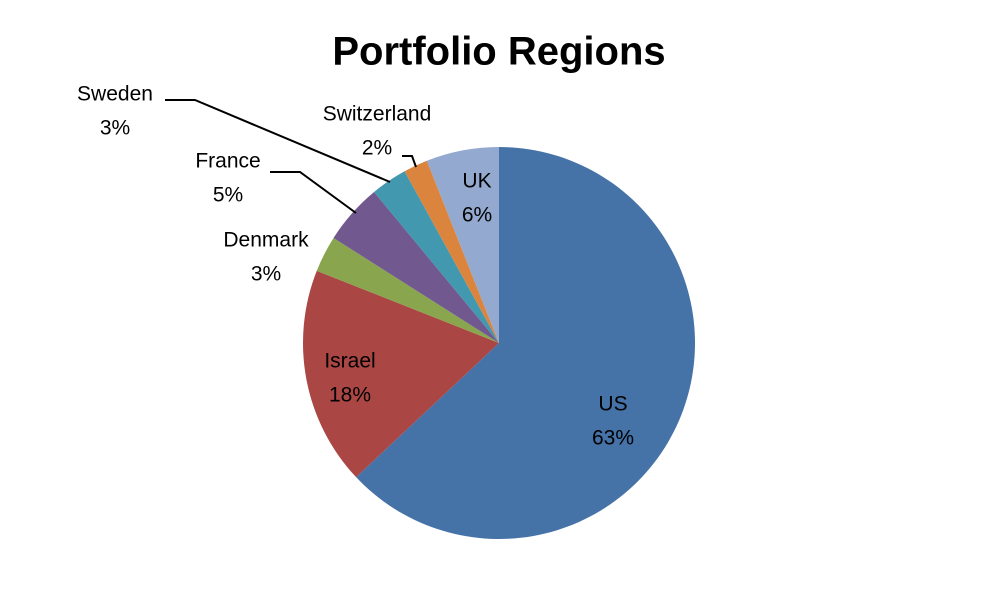 The width and height of the screenshot is (999, 600). What do you see at coordinates (349, 361) in the screenshot?
I see `slice-label: Israel` at bounding box center [349, 361].